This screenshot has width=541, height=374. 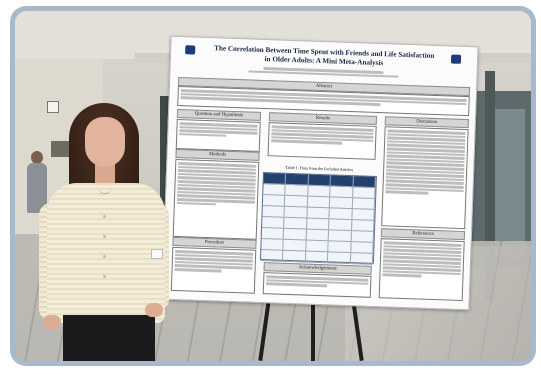 I want to click on table-title: Table 1. Data from the Included Articles, so click(x=319, y=168).